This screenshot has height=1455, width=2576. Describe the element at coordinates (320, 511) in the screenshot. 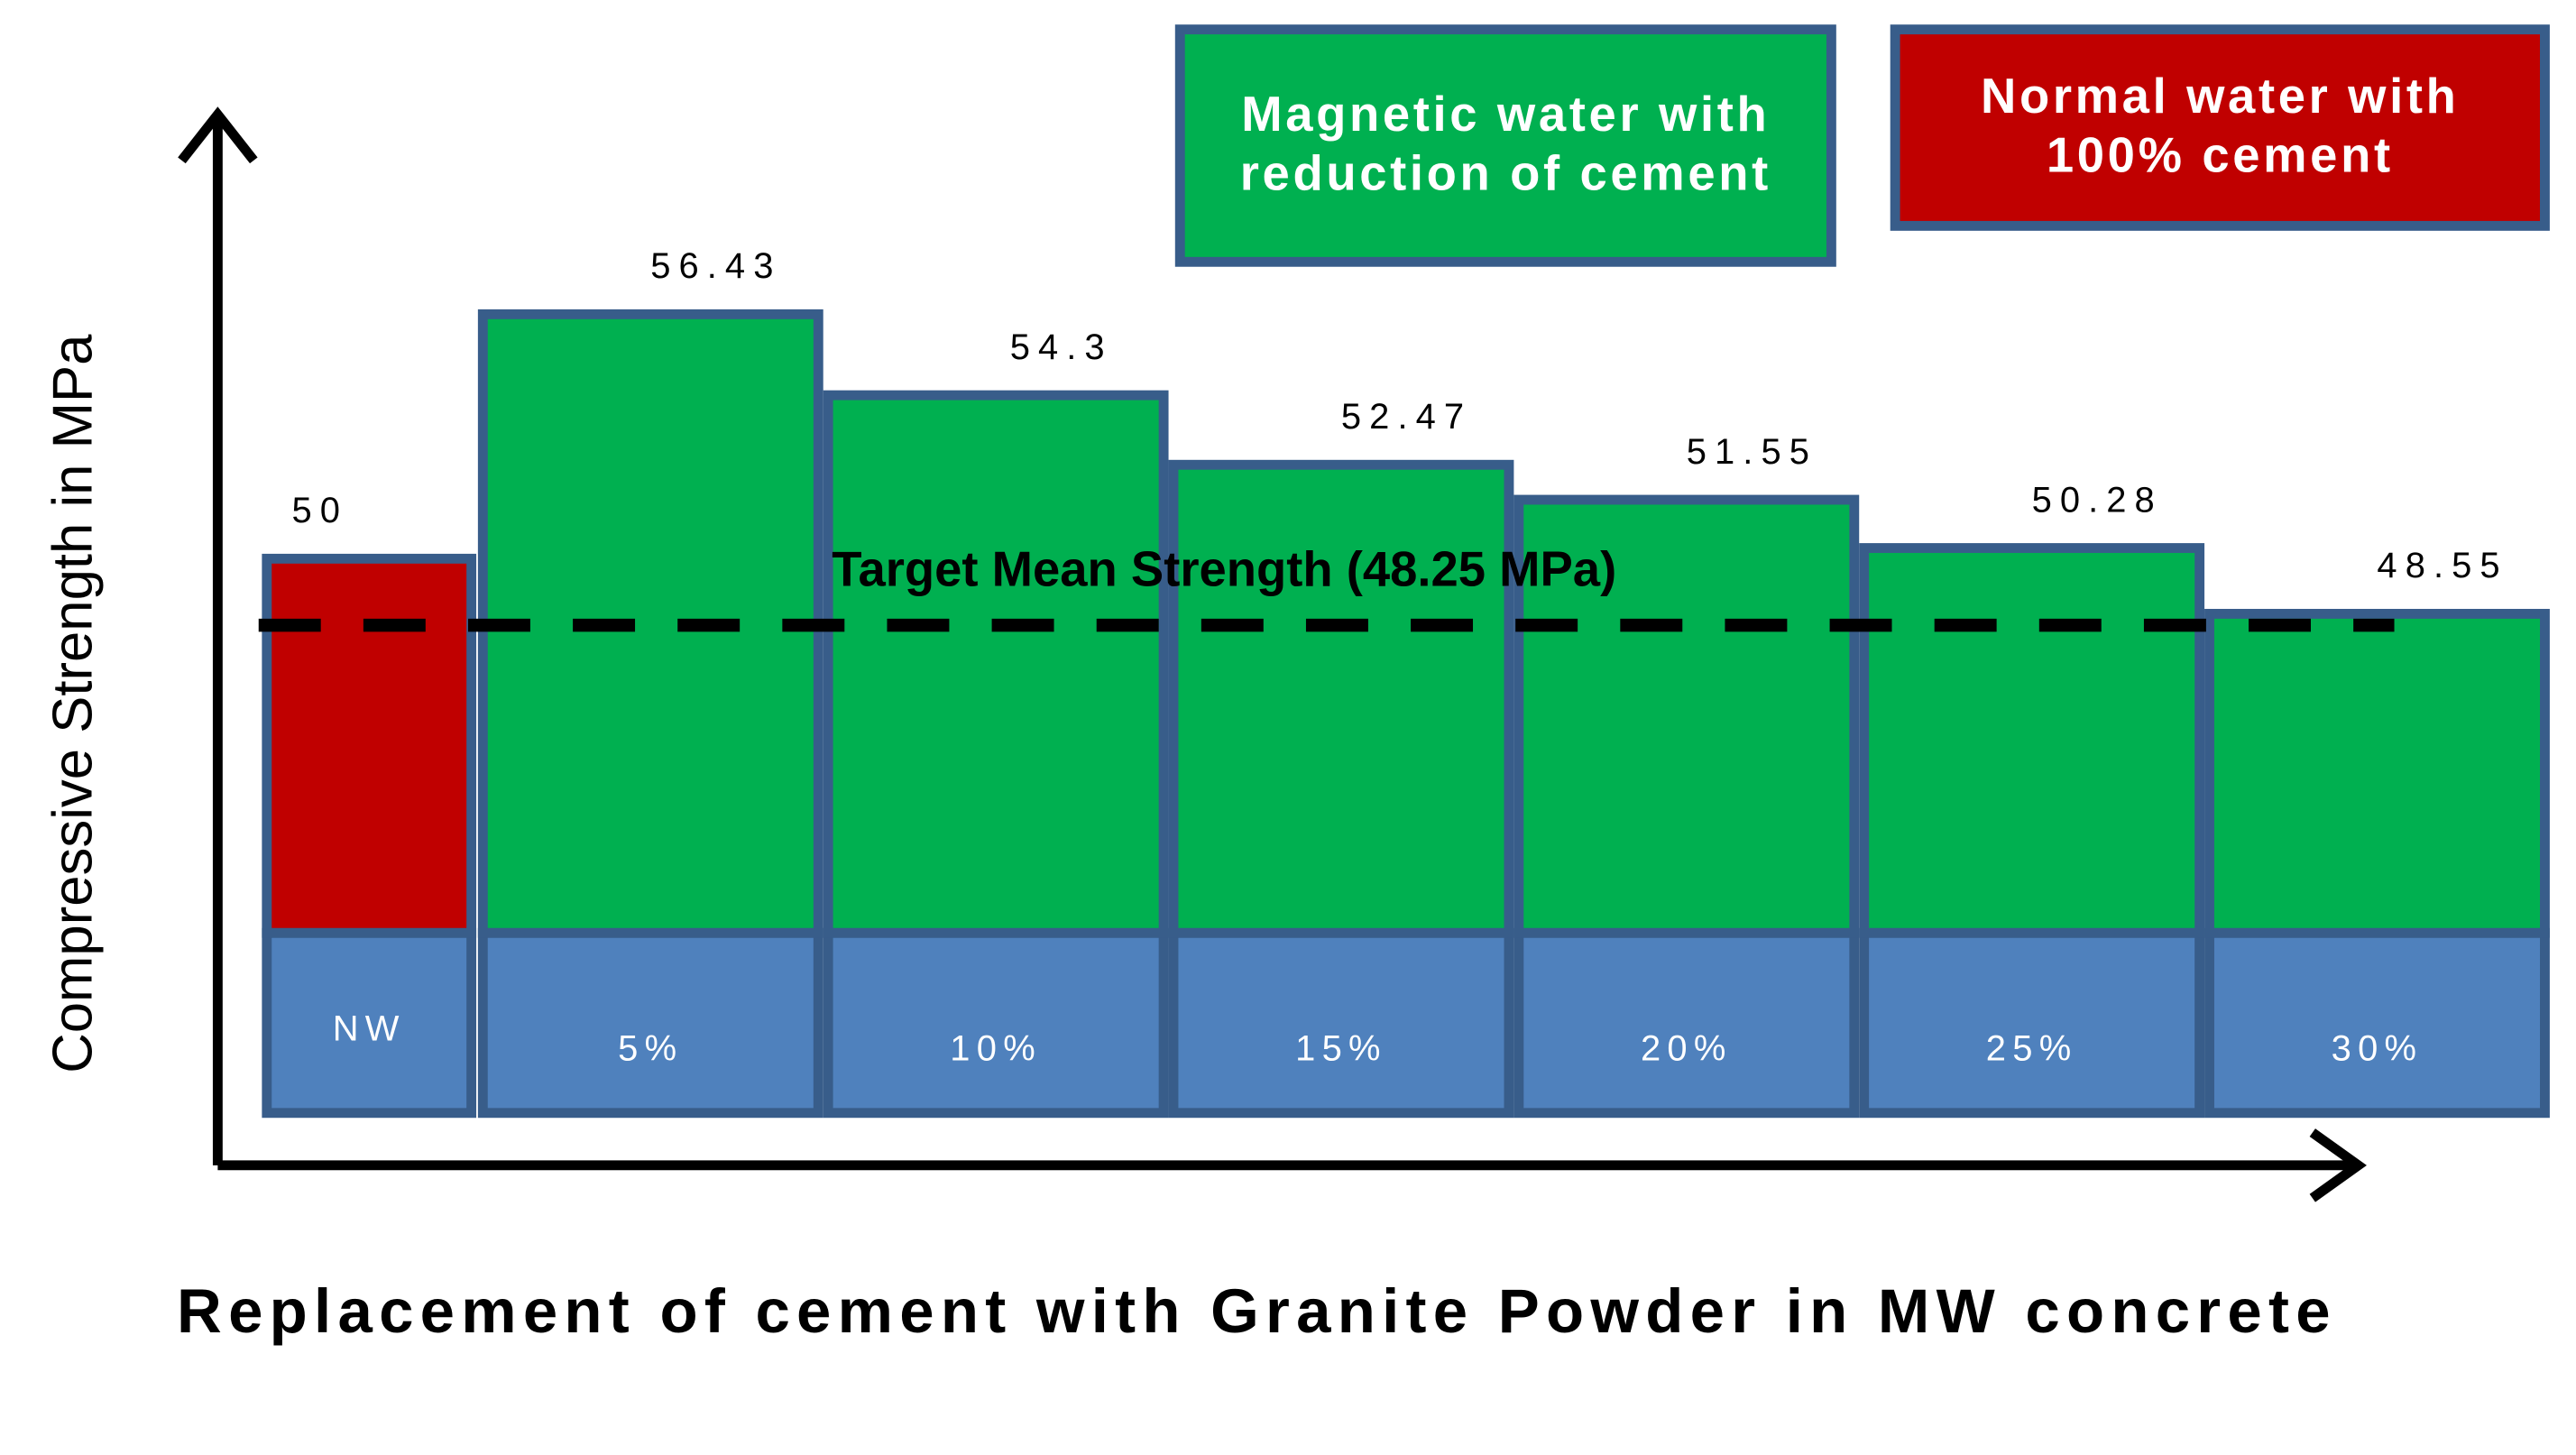

I see `value-label: 50` at that location.